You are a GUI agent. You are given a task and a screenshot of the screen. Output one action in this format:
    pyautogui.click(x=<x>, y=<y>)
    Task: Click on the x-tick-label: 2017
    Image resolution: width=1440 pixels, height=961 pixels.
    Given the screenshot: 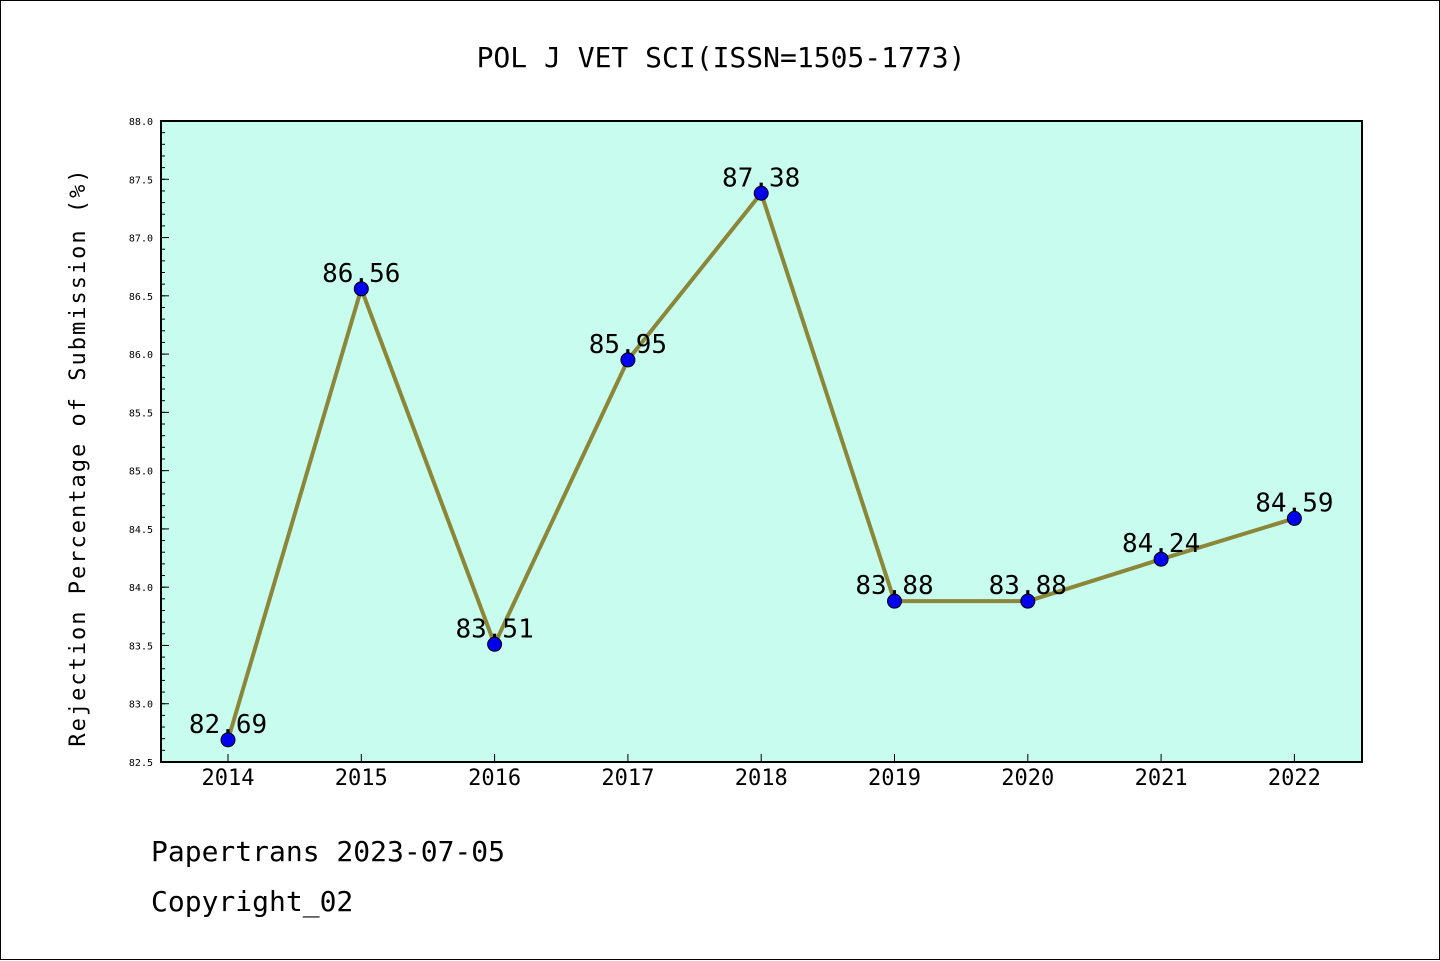 What is the action you would take?
    pyautogui.click(x=627, y=778)
    